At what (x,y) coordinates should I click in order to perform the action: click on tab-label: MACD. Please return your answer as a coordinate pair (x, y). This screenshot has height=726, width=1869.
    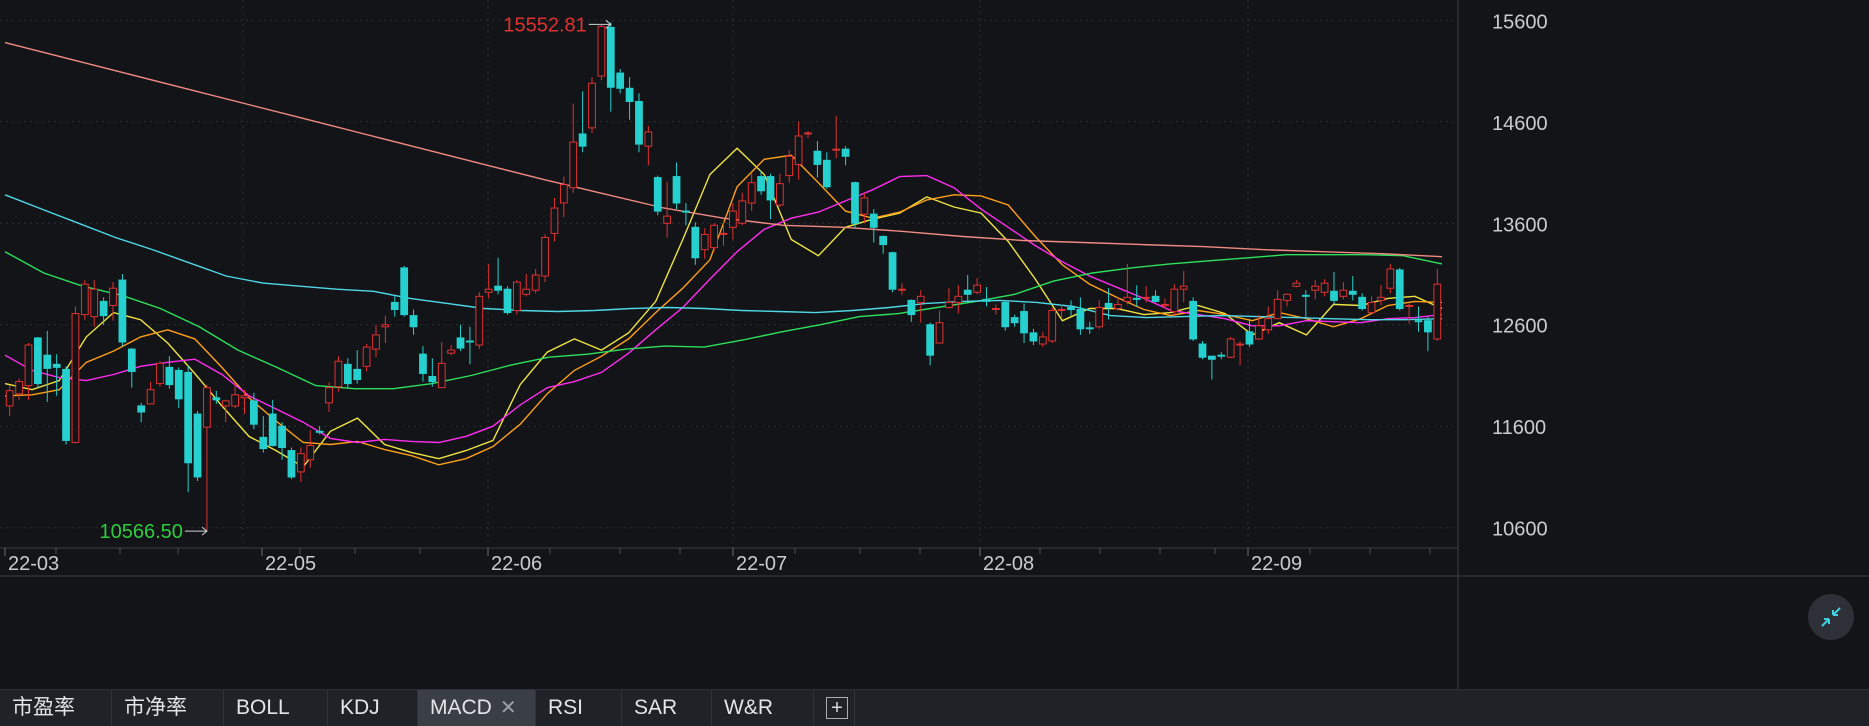
    Looking at the image, I should click on (461, 707).